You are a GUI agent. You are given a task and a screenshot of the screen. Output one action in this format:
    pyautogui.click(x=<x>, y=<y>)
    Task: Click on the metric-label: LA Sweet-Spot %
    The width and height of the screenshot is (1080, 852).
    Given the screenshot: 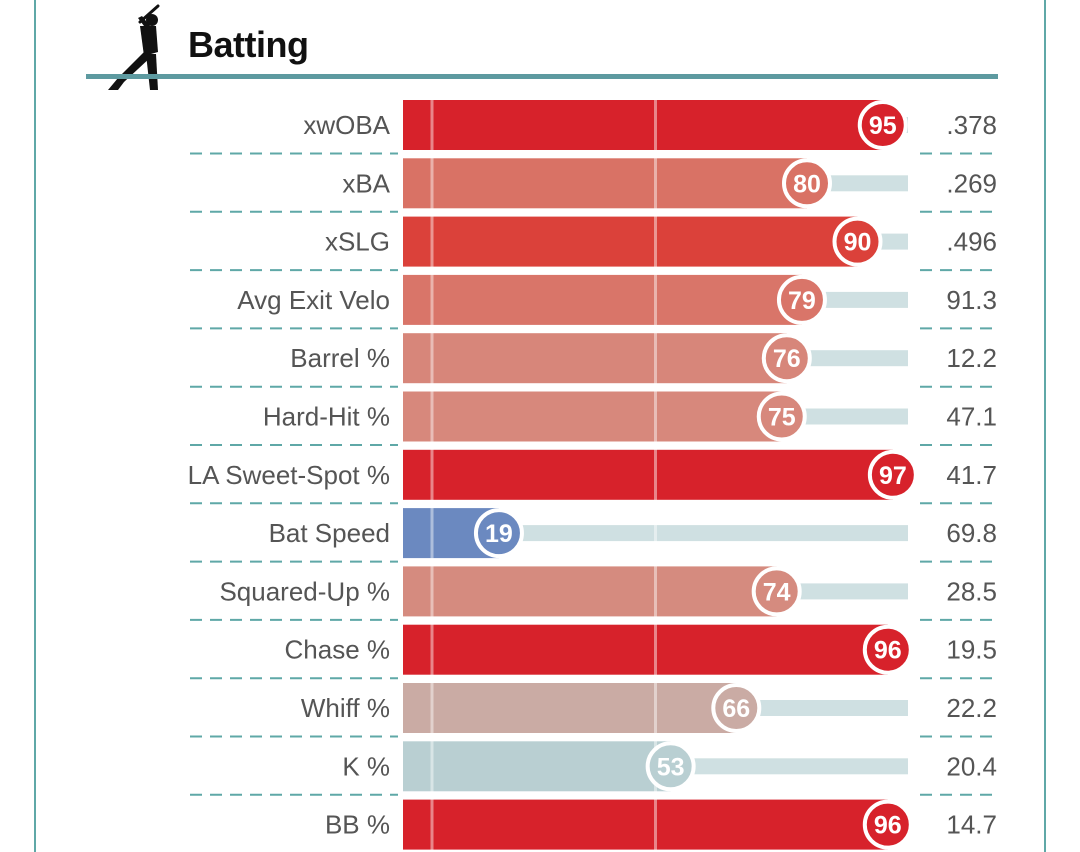 What is the action you would take?
    pyautogui.click(x=289, y=475)
    